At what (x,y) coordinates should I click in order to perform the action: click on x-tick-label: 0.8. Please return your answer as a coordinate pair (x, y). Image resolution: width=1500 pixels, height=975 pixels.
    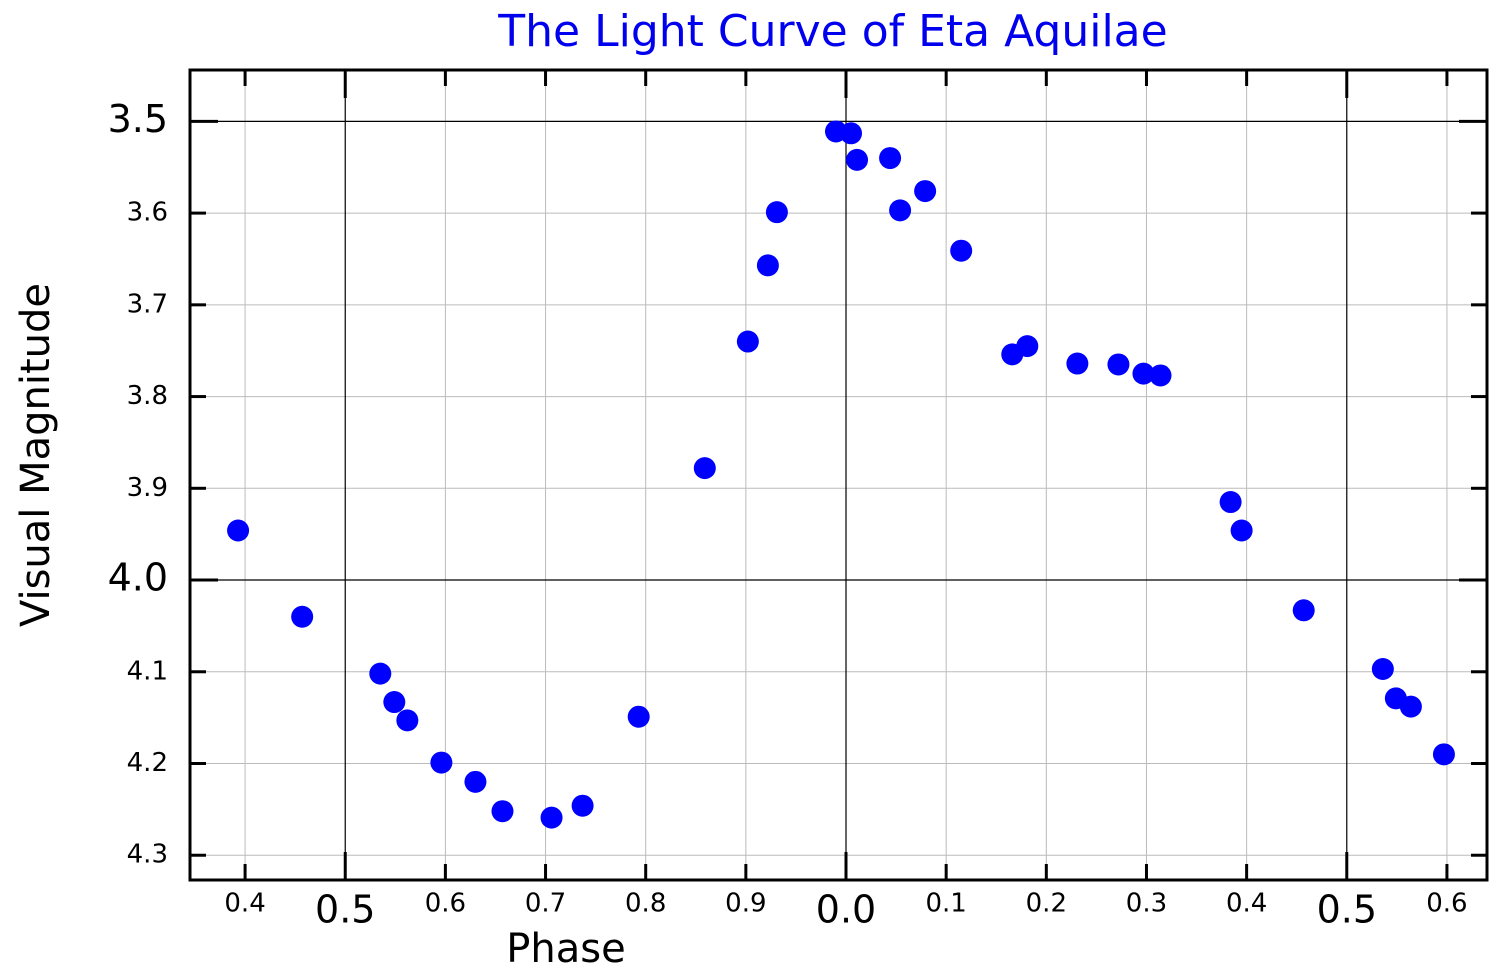
    Looking at the image, I should click on (645, 904).